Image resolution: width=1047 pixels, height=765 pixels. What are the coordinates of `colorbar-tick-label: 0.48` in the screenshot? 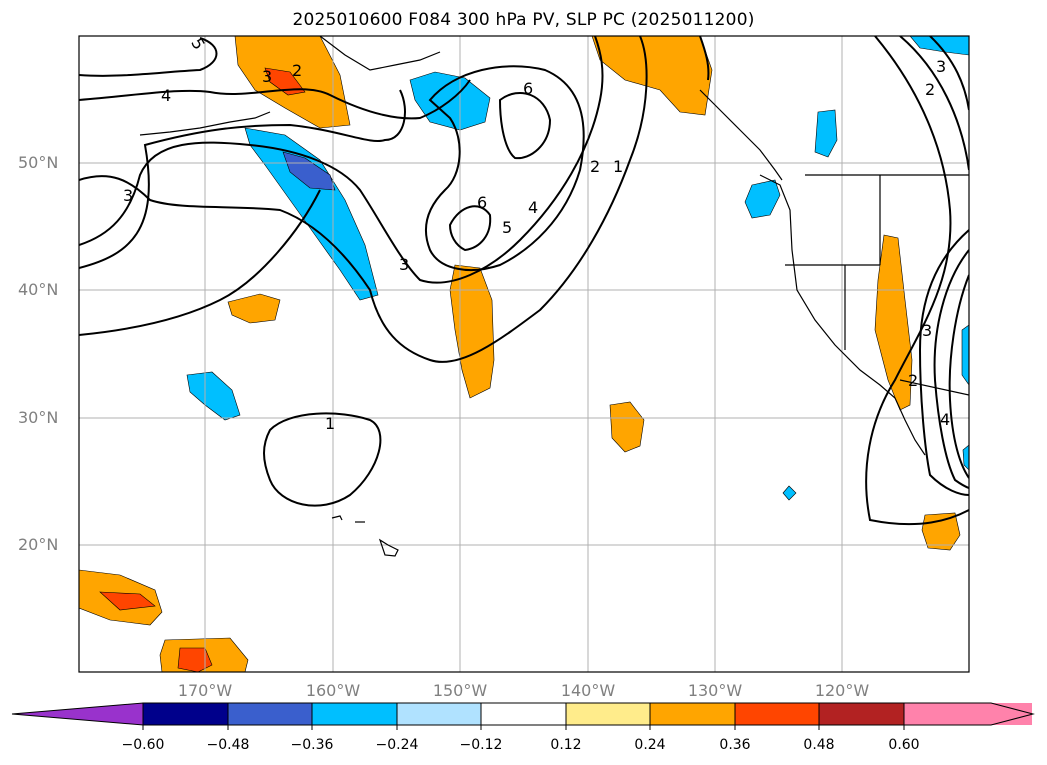 It's located at (819, 745).